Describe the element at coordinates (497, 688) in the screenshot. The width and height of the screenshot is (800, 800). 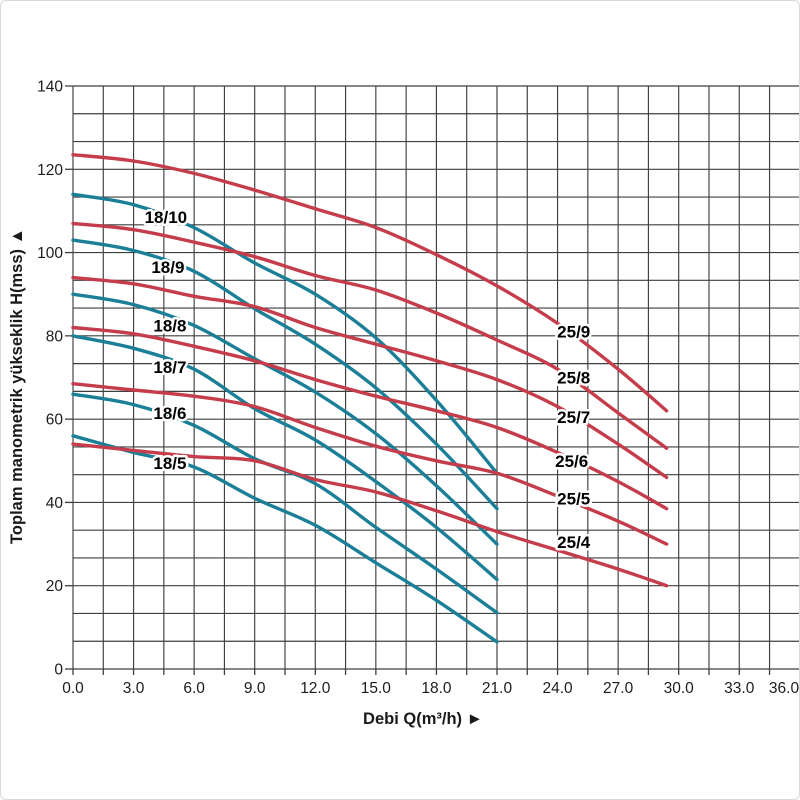
I see `x-tick-label: 21.0` at that location.